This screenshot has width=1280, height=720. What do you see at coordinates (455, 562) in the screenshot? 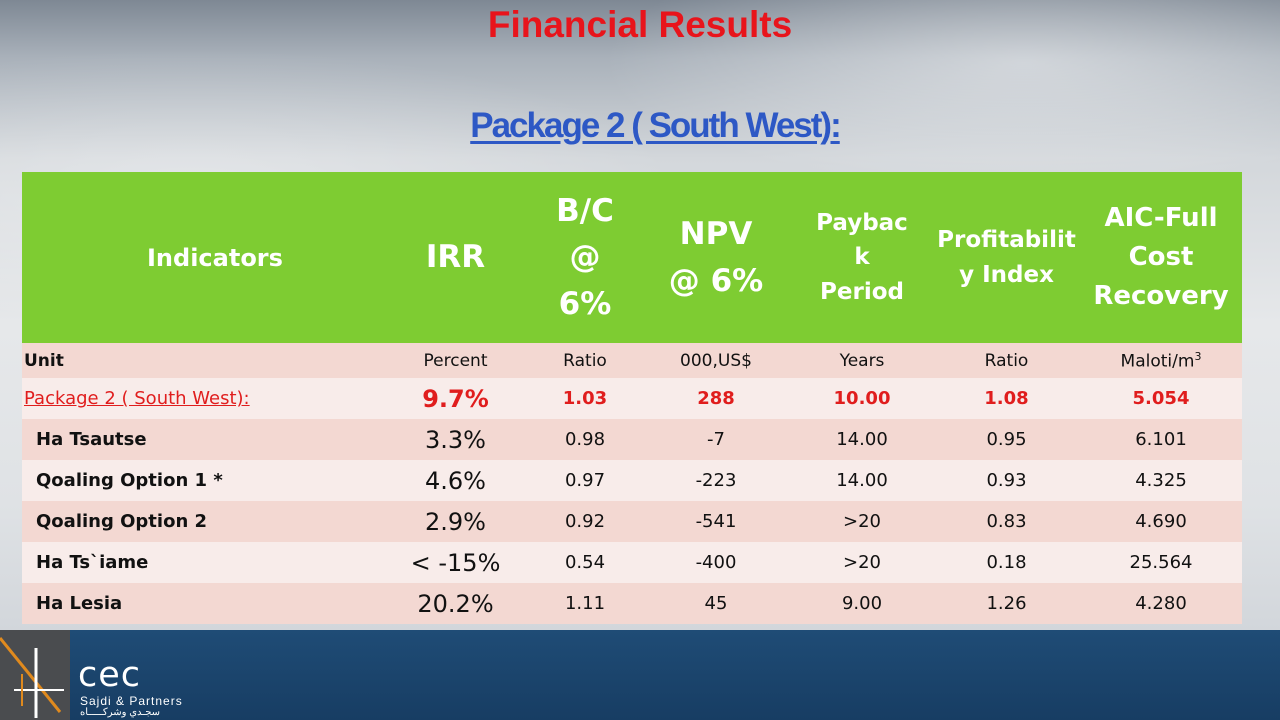
I see `row-irr: < -15%` at bounding box center [455, 562].